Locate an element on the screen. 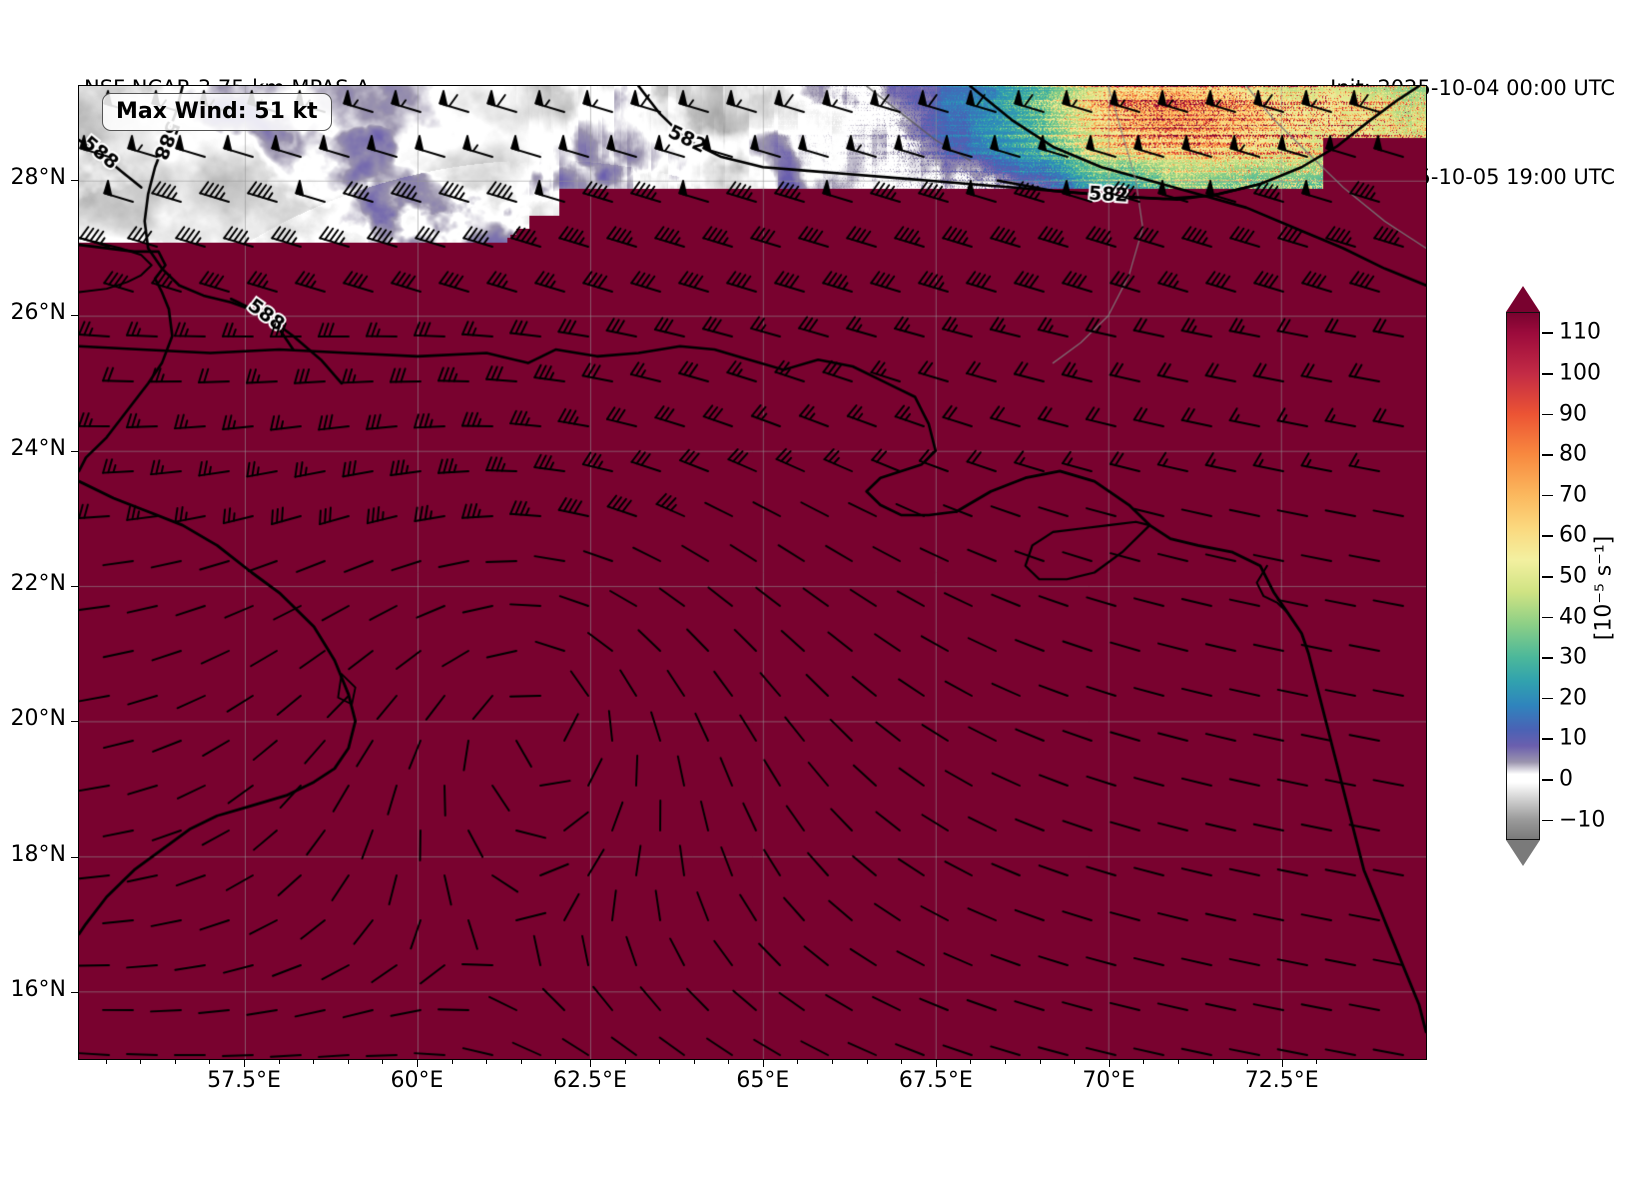 The height and width of the screenshot is (1179, 1643). colorbar-tick-label: 110 is located at coordinates (1580, 332).